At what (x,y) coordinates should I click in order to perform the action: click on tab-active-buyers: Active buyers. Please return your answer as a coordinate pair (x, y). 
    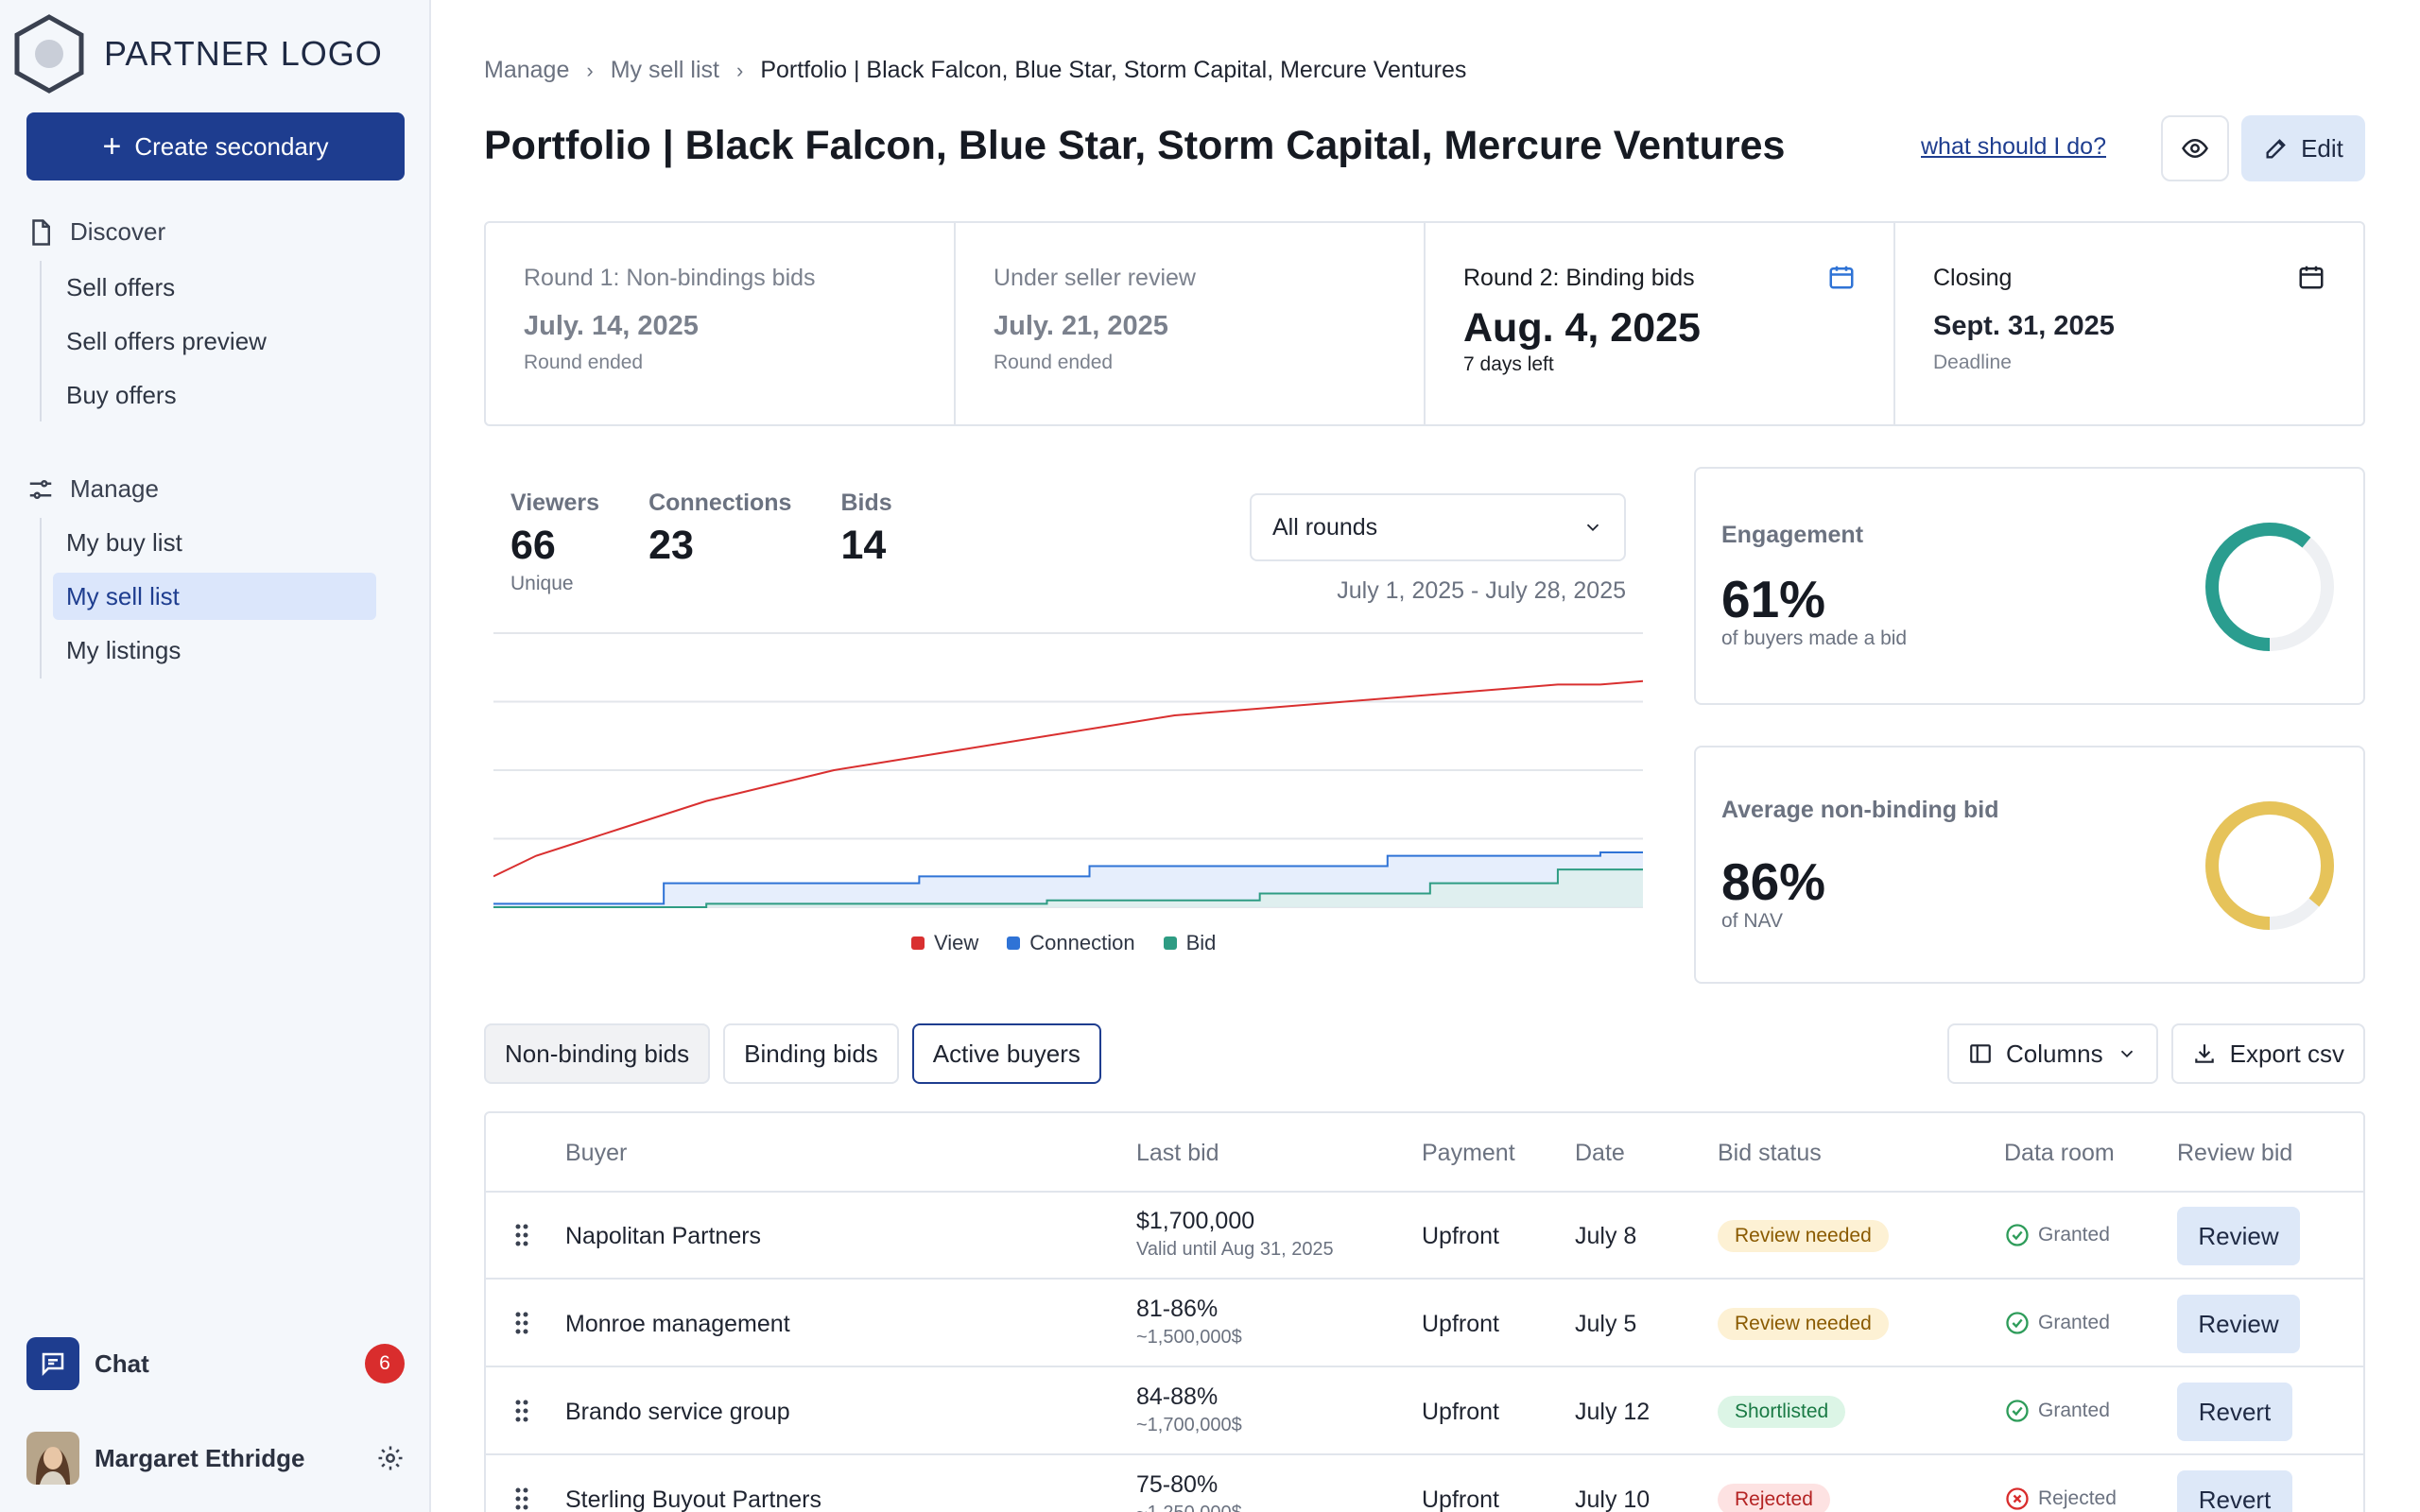
    Looking at the image, I should click on (1006, 1053).